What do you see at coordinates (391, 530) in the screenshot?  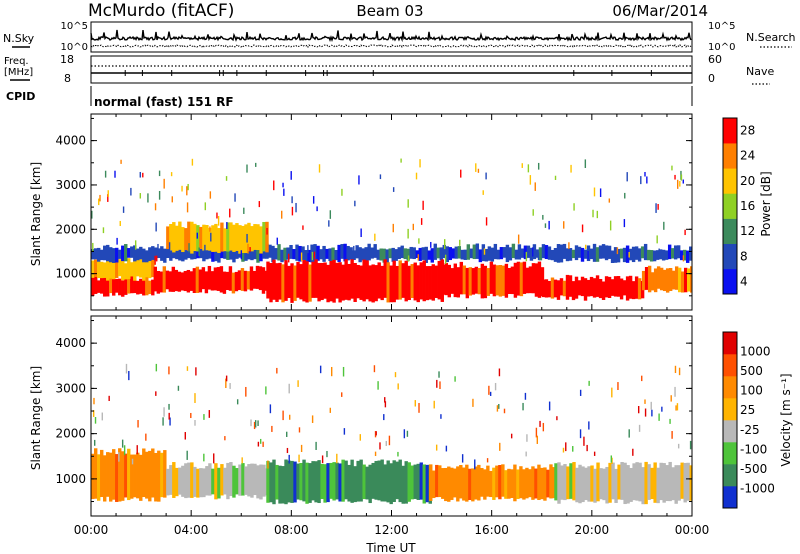 I see `time-tick-label: 12:00` at bounding box center [391, 530].